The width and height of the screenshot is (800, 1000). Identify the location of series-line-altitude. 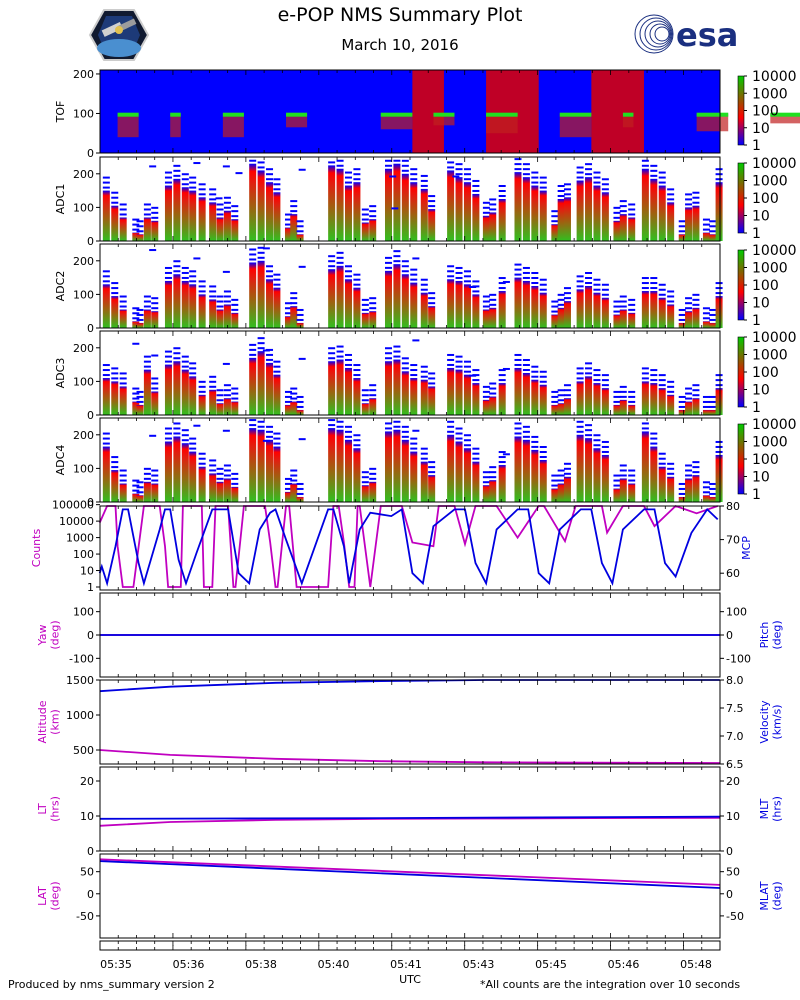
(409, 756).